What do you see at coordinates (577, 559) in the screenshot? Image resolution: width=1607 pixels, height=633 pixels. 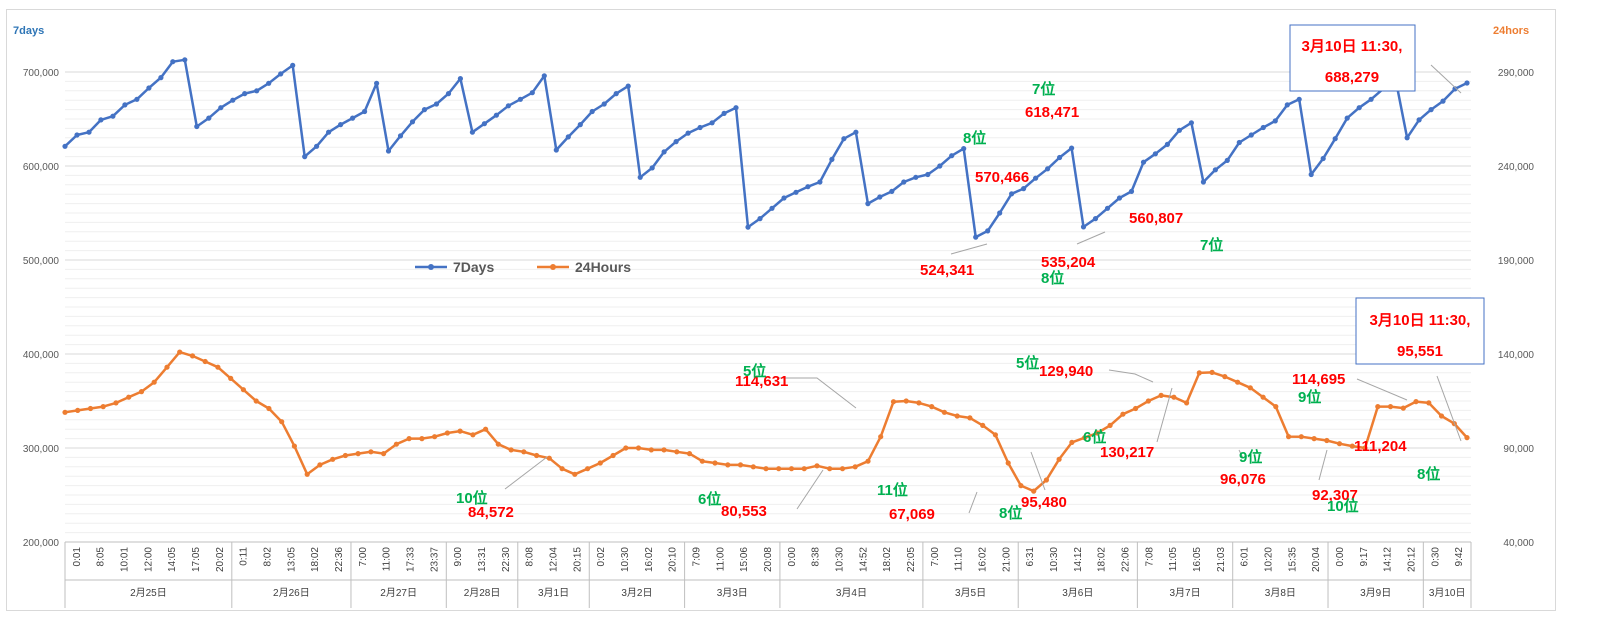 I see `x-tick-label: 20:15` at bounding box center [577, 559].